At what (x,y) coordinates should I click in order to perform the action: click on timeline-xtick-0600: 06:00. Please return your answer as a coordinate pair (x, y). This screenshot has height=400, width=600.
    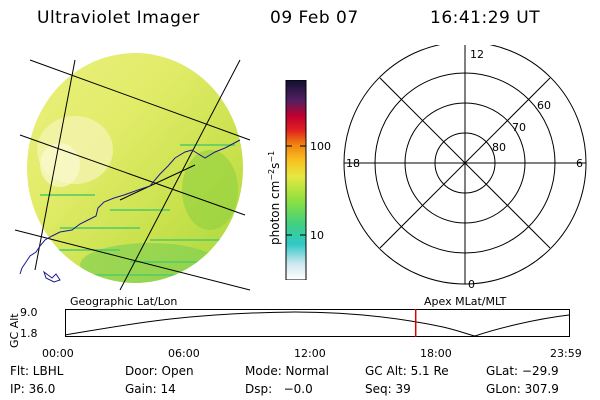
    Looking at the image, I should click on (184, 353).